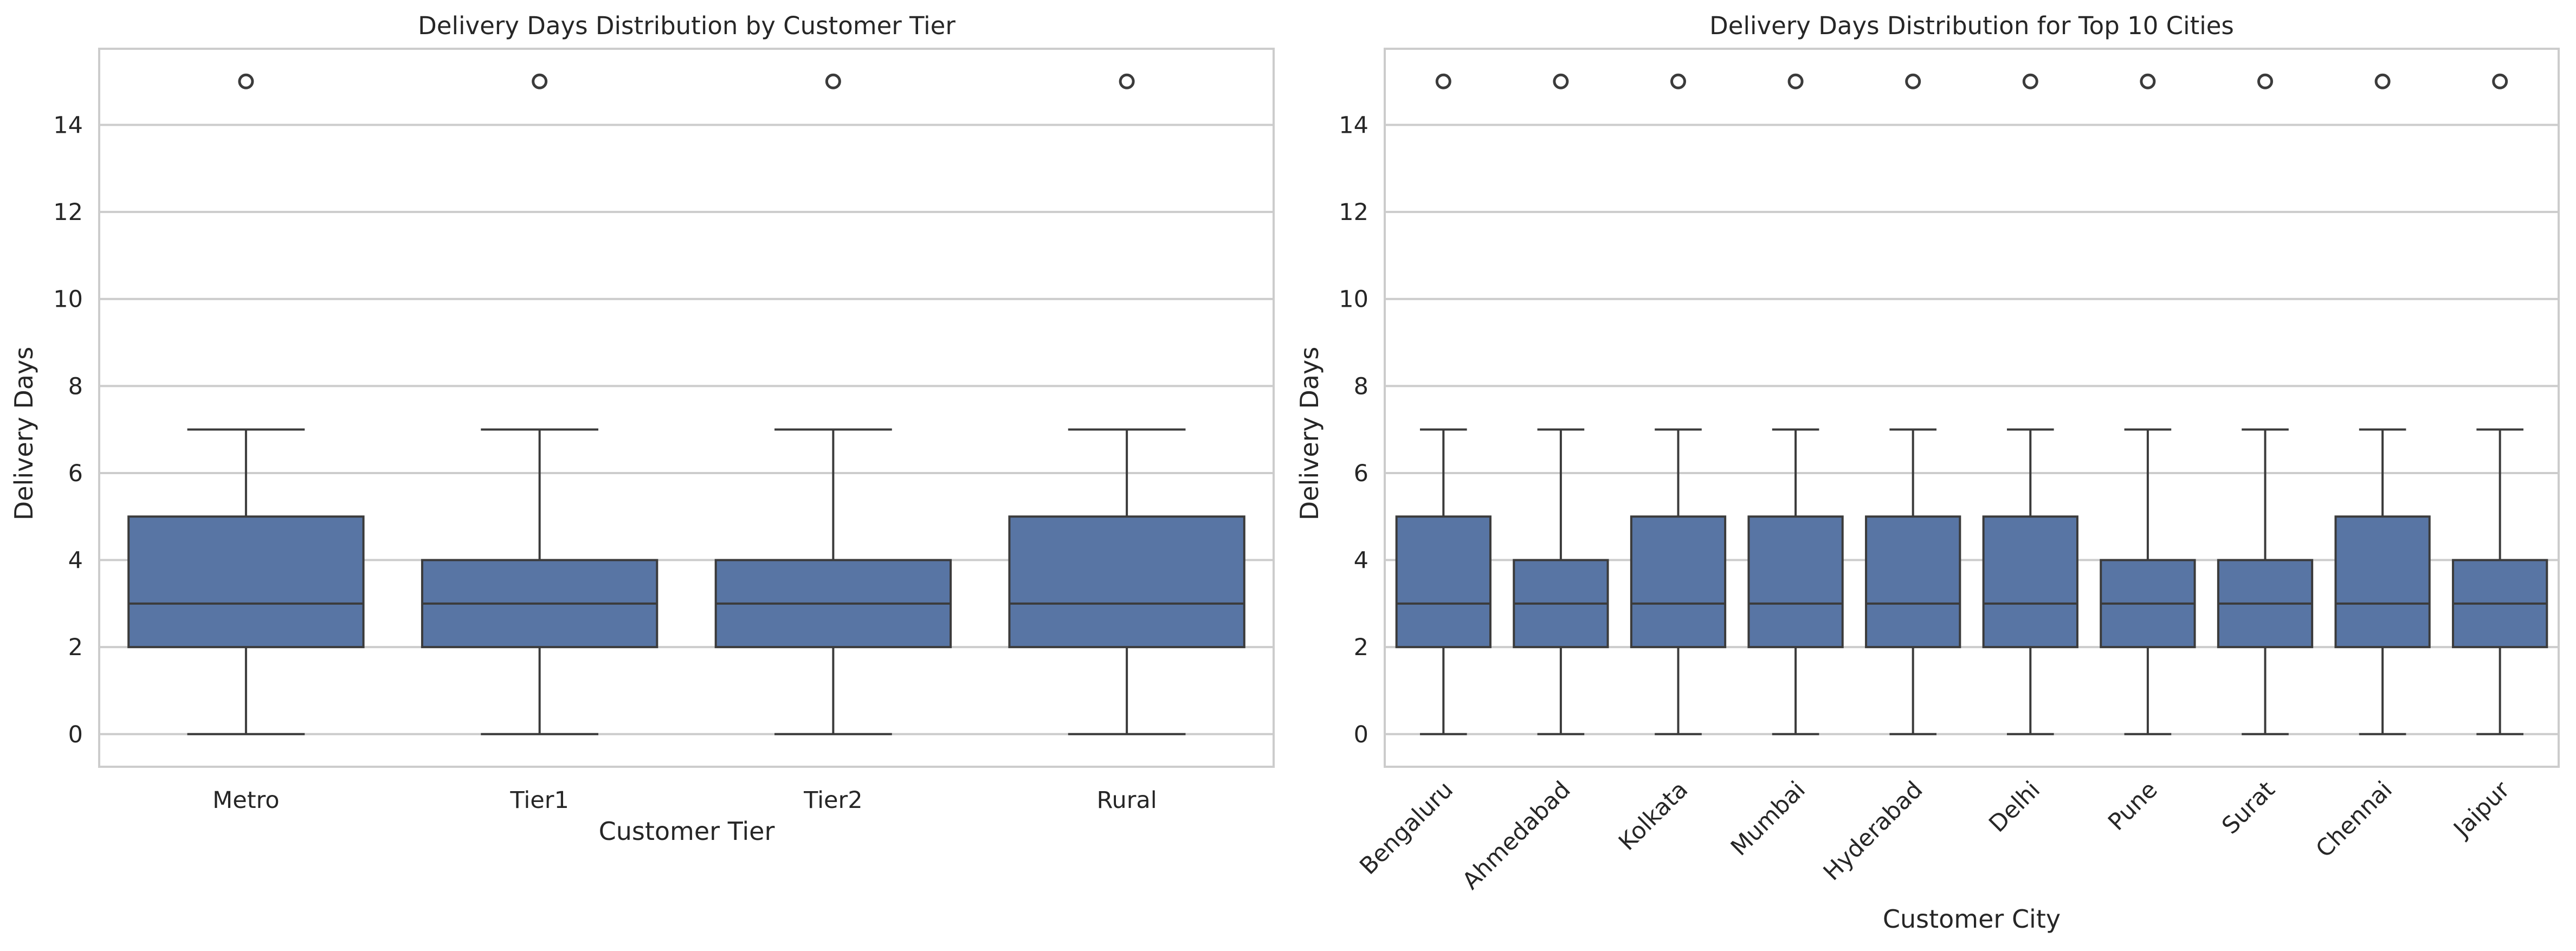 The image size is (2576, 951). Describe the element at coordinates (1361, 734) in the screenshot. I see `city-y-tick-label: 0` at that location.